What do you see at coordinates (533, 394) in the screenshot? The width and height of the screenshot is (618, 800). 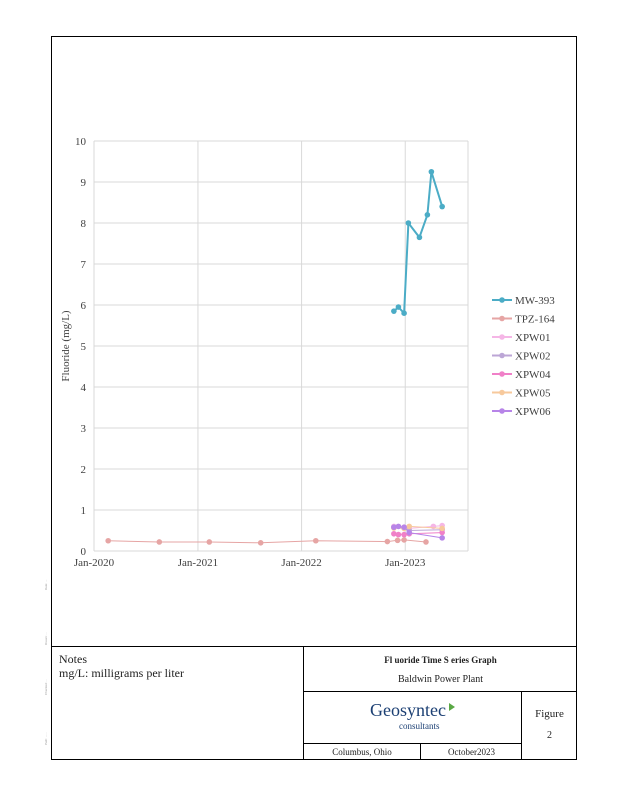 I see `legend-label-xpw05: XPW05` at bounding box center [533, 394].